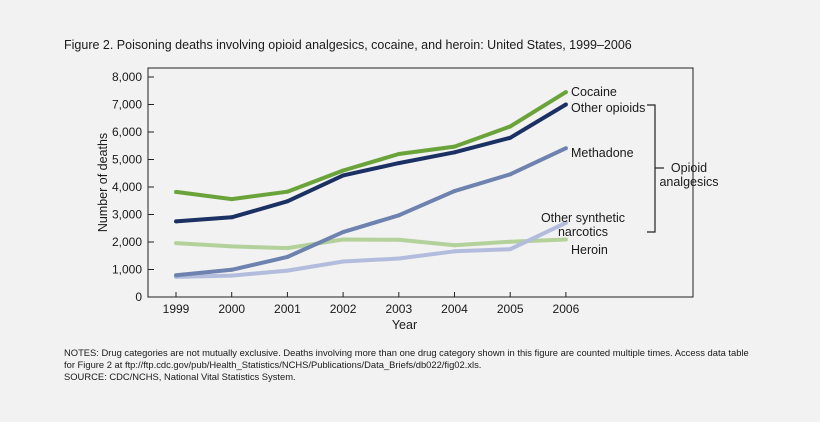 The height and width of the screenshot is (422, 820). Describe the element at coordinates (651, 168) in the screenshot. I see `bracket` at that location.